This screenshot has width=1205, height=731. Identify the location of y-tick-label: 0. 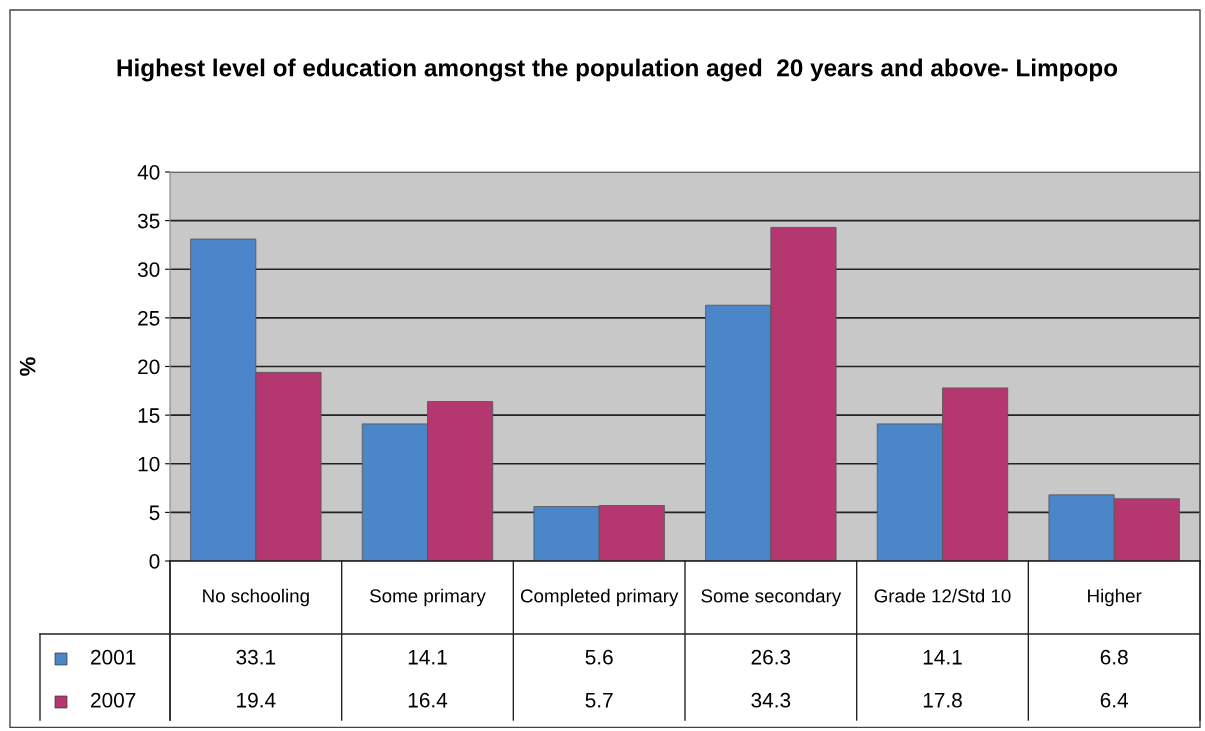
(154, 561).